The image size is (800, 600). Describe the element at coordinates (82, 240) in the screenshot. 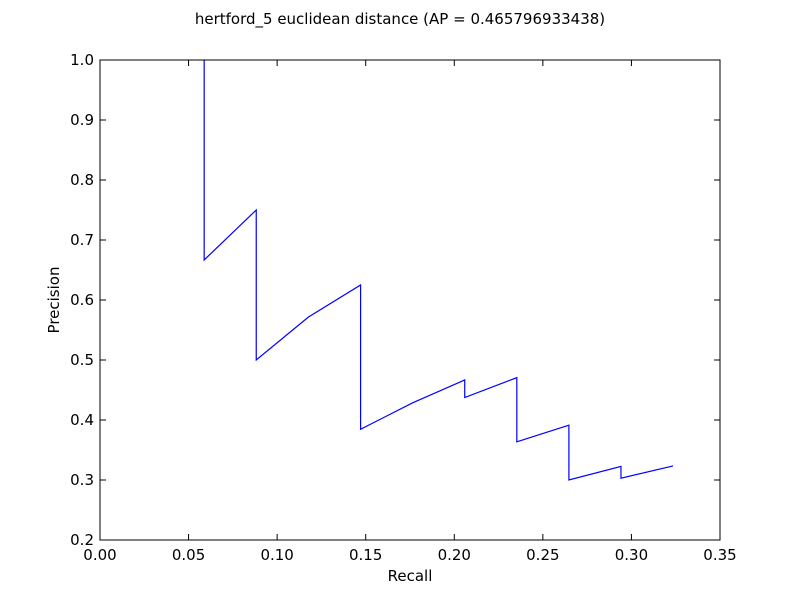

I see `y-tick-label: 0.7` at that location.